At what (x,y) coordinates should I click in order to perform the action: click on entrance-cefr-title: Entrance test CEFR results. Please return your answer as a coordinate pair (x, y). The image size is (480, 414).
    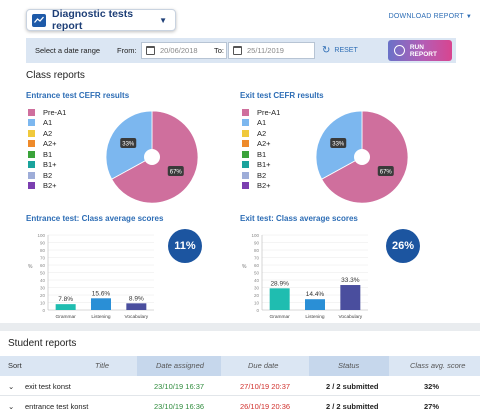
    Looking at the image, I should click on (78, 95).